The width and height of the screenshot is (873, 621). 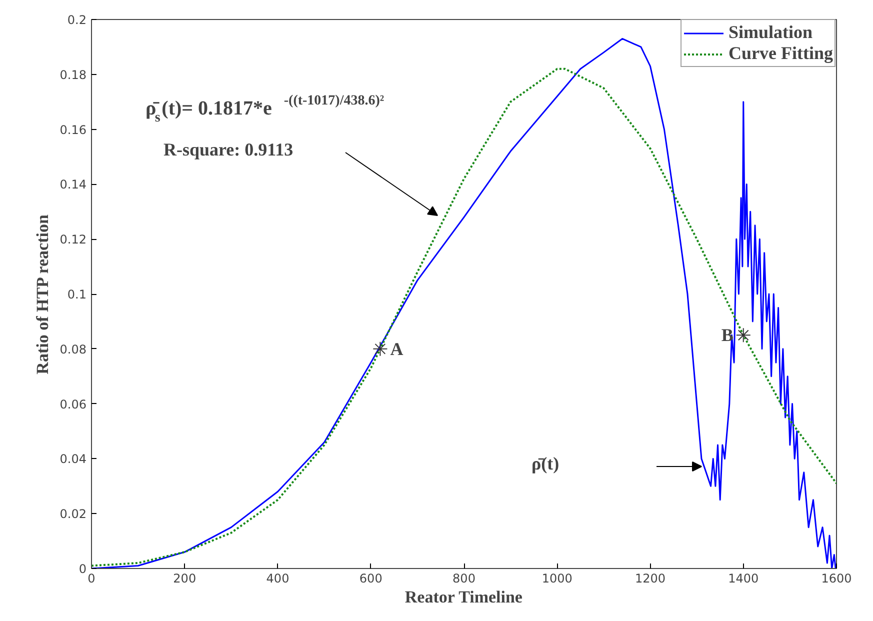 I want to click on x-tick-label: 400, so click(x=278, y=579).